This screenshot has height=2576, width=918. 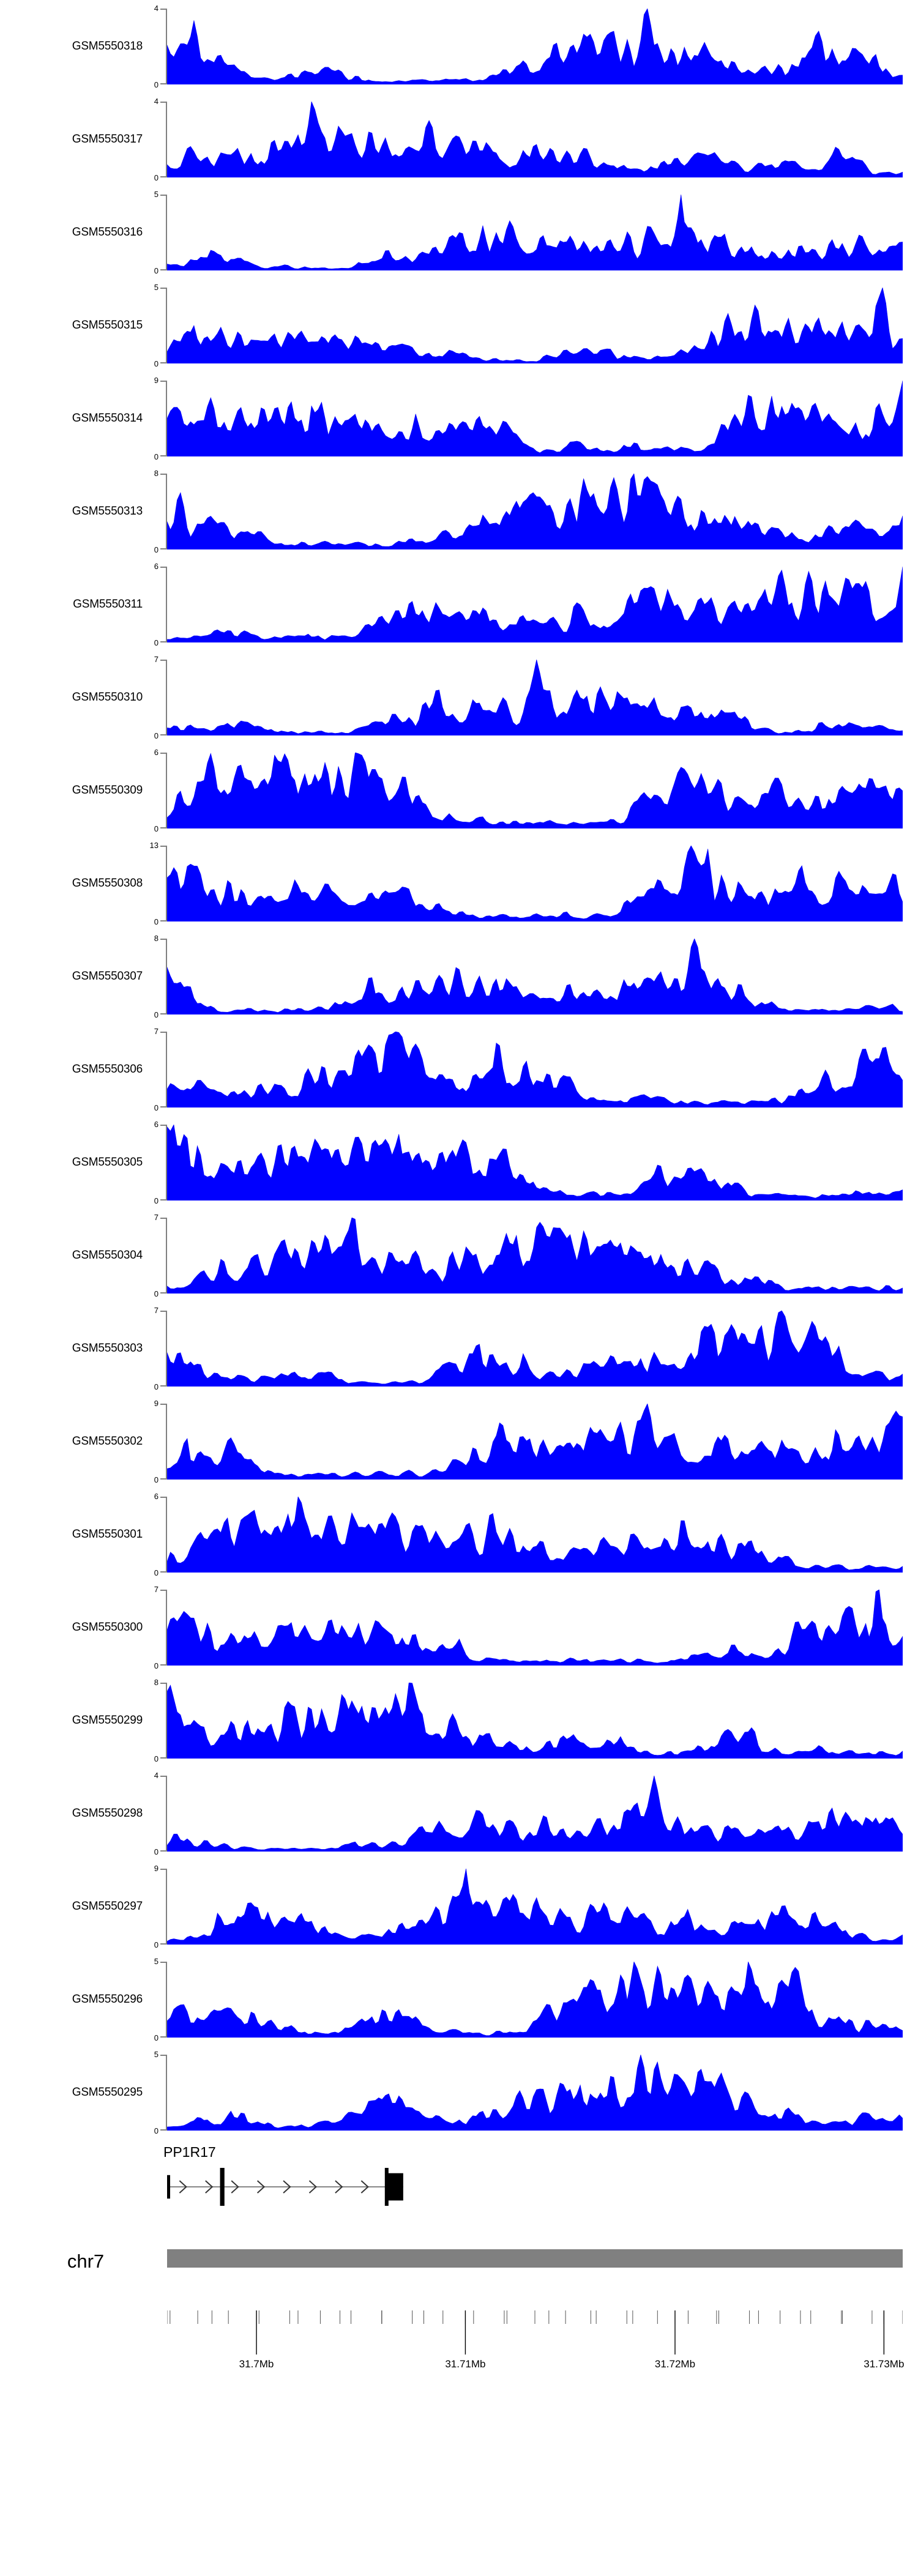 I want to click on track-label: GSM5550305, so click(x=107, y=1163).